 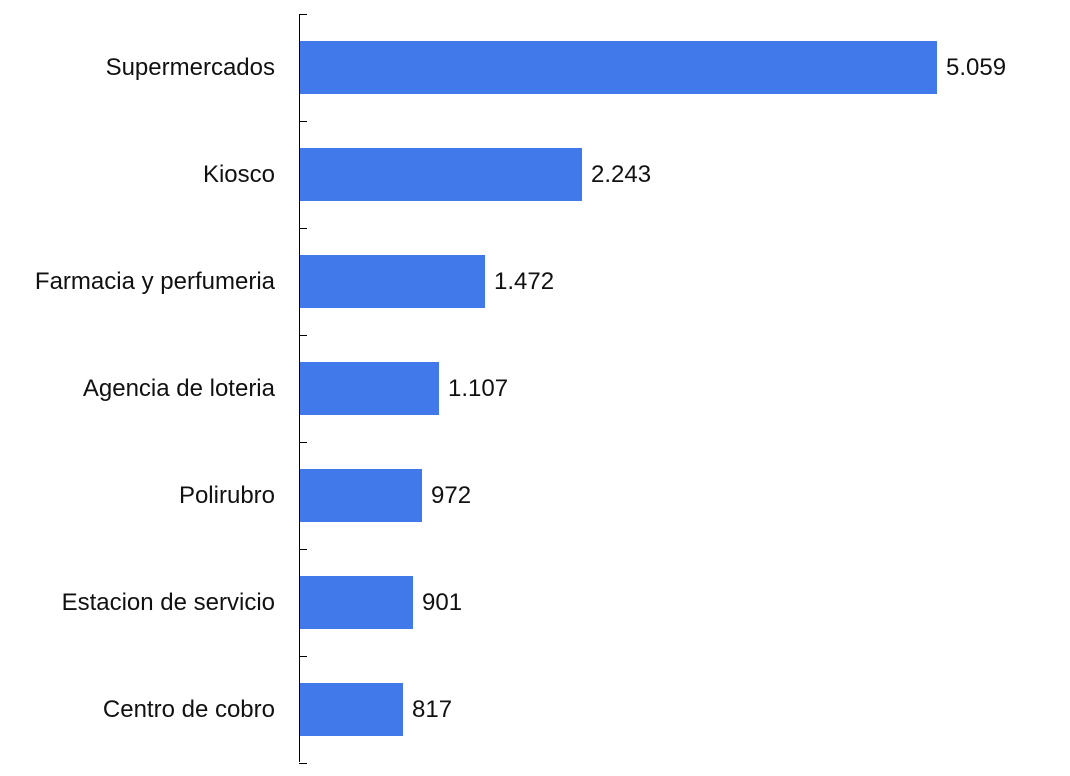 What do you see at coordinates (154, 281) in the screenshot?
I see `category-label: Farmacia y perfumeria` at bounding box center [154, 281].